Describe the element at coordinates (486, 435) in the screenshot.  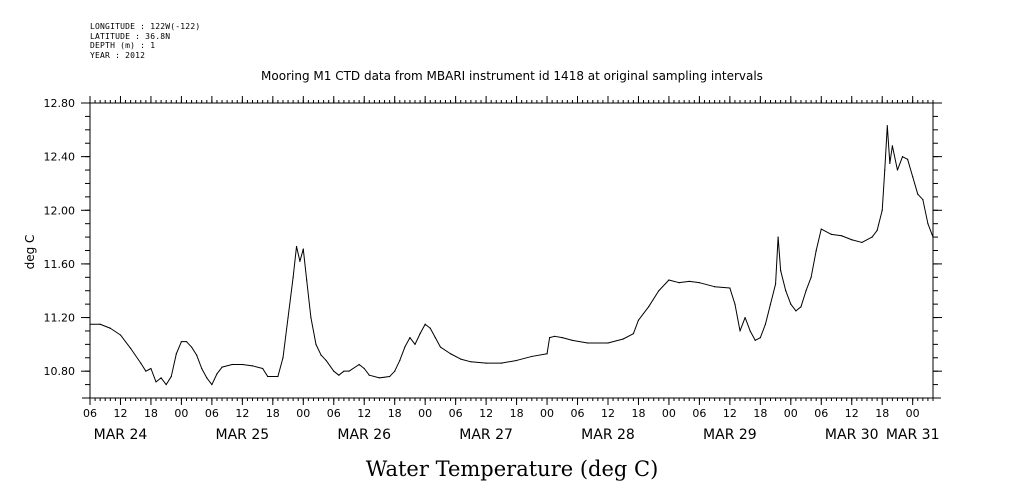
I see `x-day-label: MAR 27` at that location.